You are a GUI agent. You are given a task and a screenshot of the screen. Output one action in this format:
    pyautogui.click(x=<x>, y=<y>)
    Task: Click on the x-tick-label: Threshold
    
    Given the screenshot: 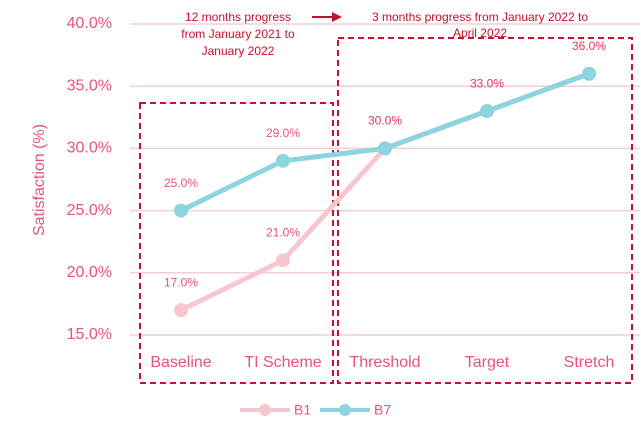 What is the action you would take?
    pyautogui.click(x=384, y=362)
    